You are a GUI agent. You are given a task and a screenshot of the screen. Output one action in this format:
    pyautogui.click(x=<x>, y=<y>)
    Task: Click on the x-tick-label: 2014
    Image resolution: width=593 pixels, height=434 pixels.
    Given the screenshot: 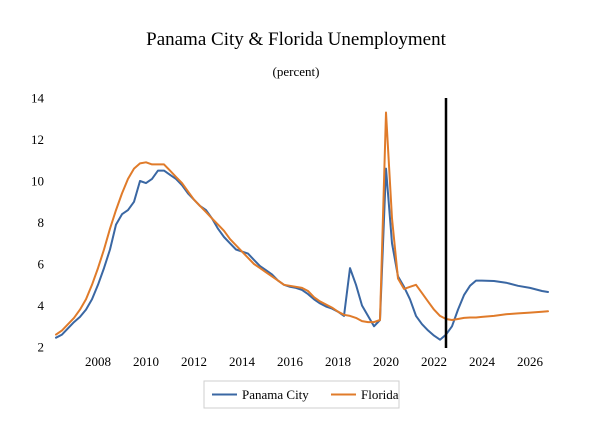 What is the action you would take?
    pyautogui.click(x=242, y=361)
    